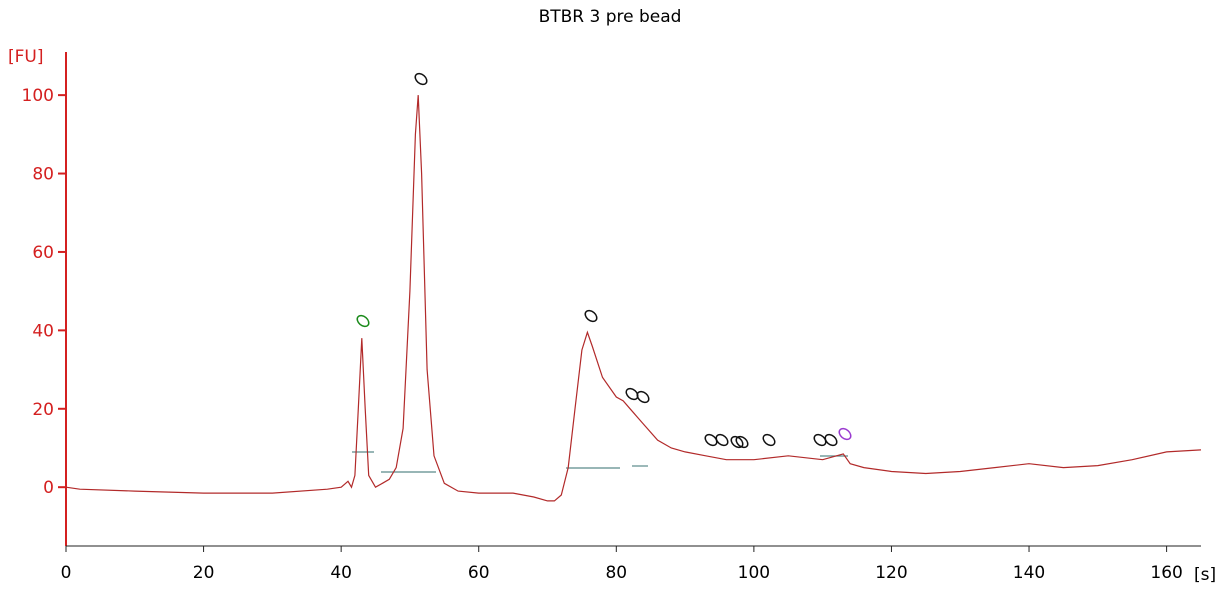 The image size is (1221, 589). What do you see at coordinates (891, 573) in the screenshot?
I see `x-tick-label: 120` at bounding box center [891, 573].